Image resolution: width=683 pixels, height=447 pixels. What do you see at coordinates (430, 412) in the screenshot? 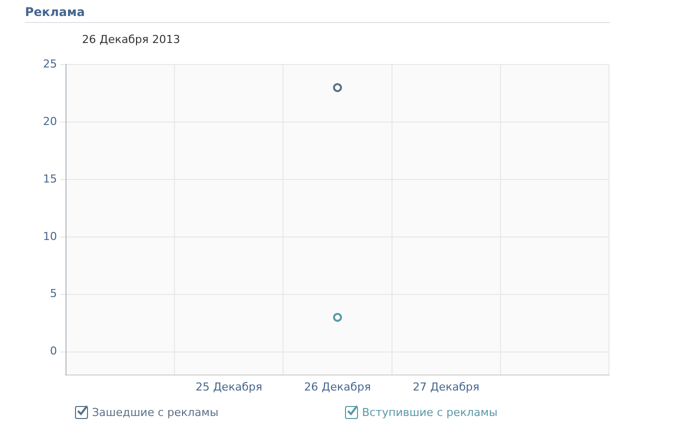
I see `legend-label: Вступившие с рекламы` at bounding box center [430, 412].